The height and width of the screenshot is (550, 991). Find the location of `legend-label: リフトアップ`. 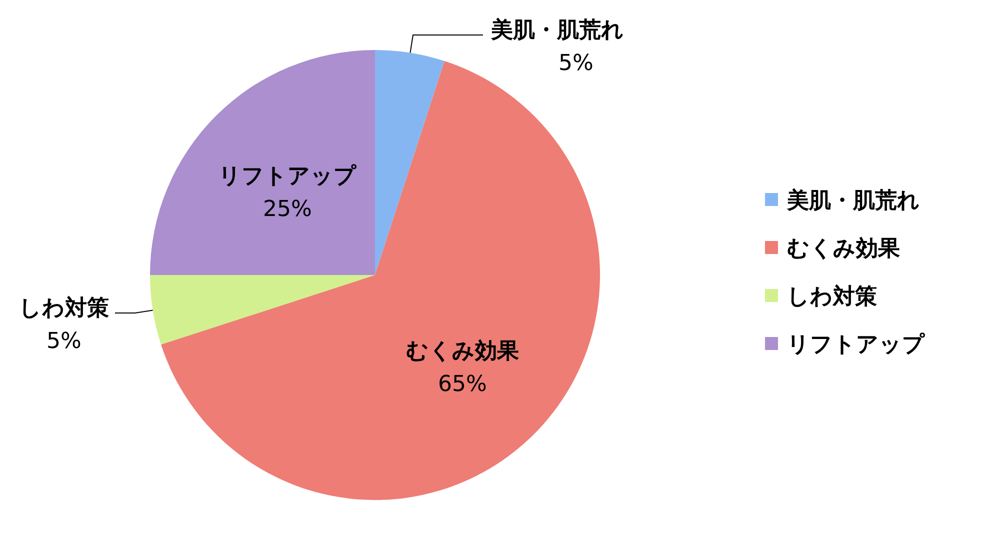

legend-label: リフトアップ is located at coordinates (856, 345).